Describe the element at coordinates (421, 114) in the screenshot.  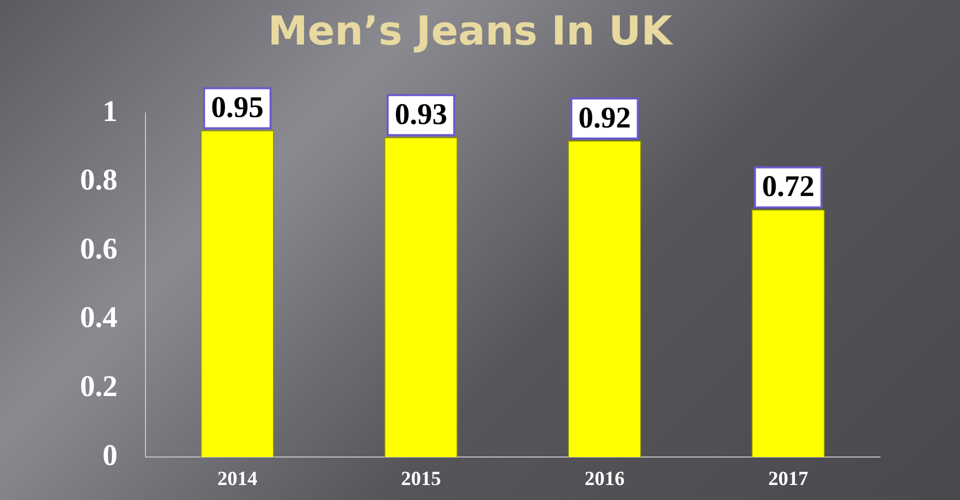
I see `data-label: 0.93` at that location.